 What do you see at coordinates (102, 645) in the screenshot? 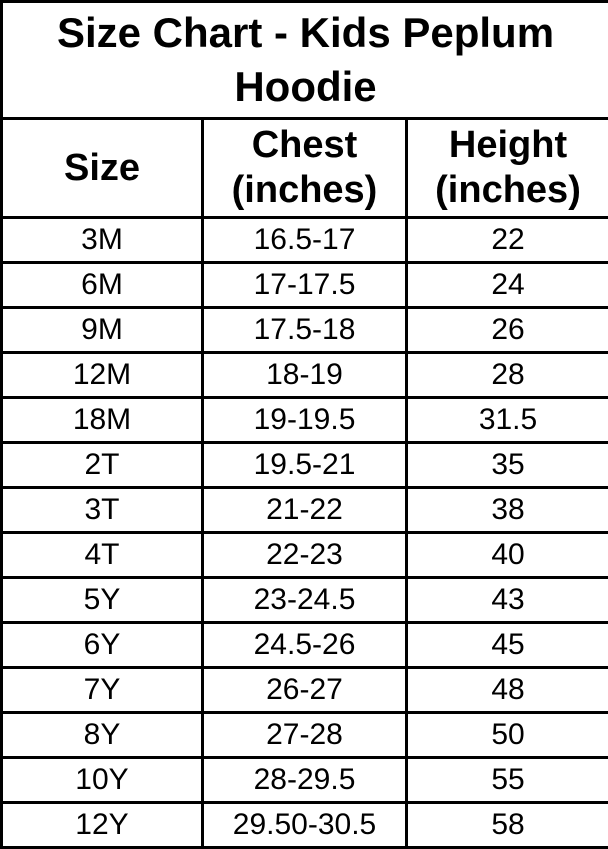
I see `table-cell-size: 6Y` at bounding box center [102, 645].